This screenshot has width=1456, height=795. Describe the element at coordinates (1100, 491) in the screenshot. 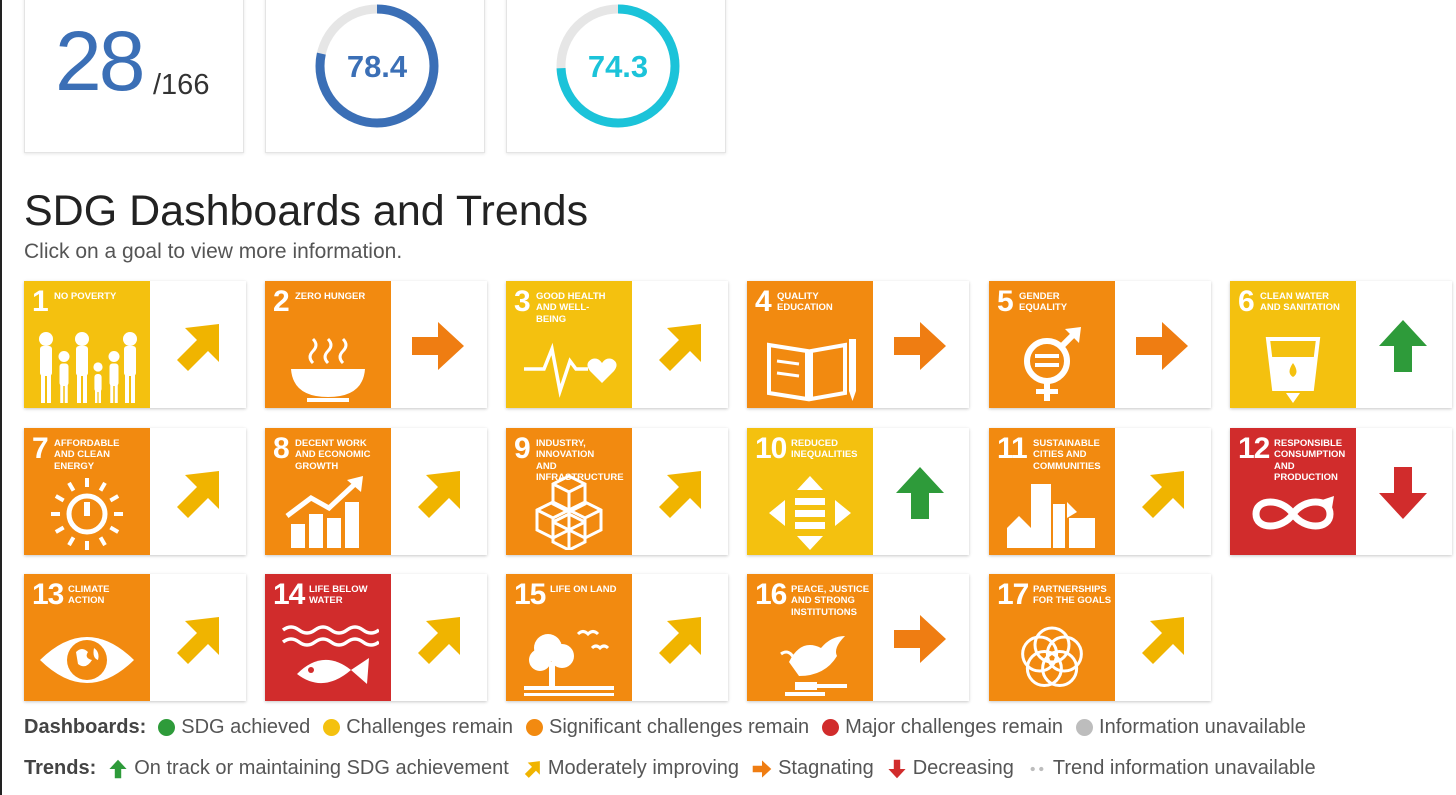

I see `goal-tile-11: 11 Sustainable cities and communities` at that location.